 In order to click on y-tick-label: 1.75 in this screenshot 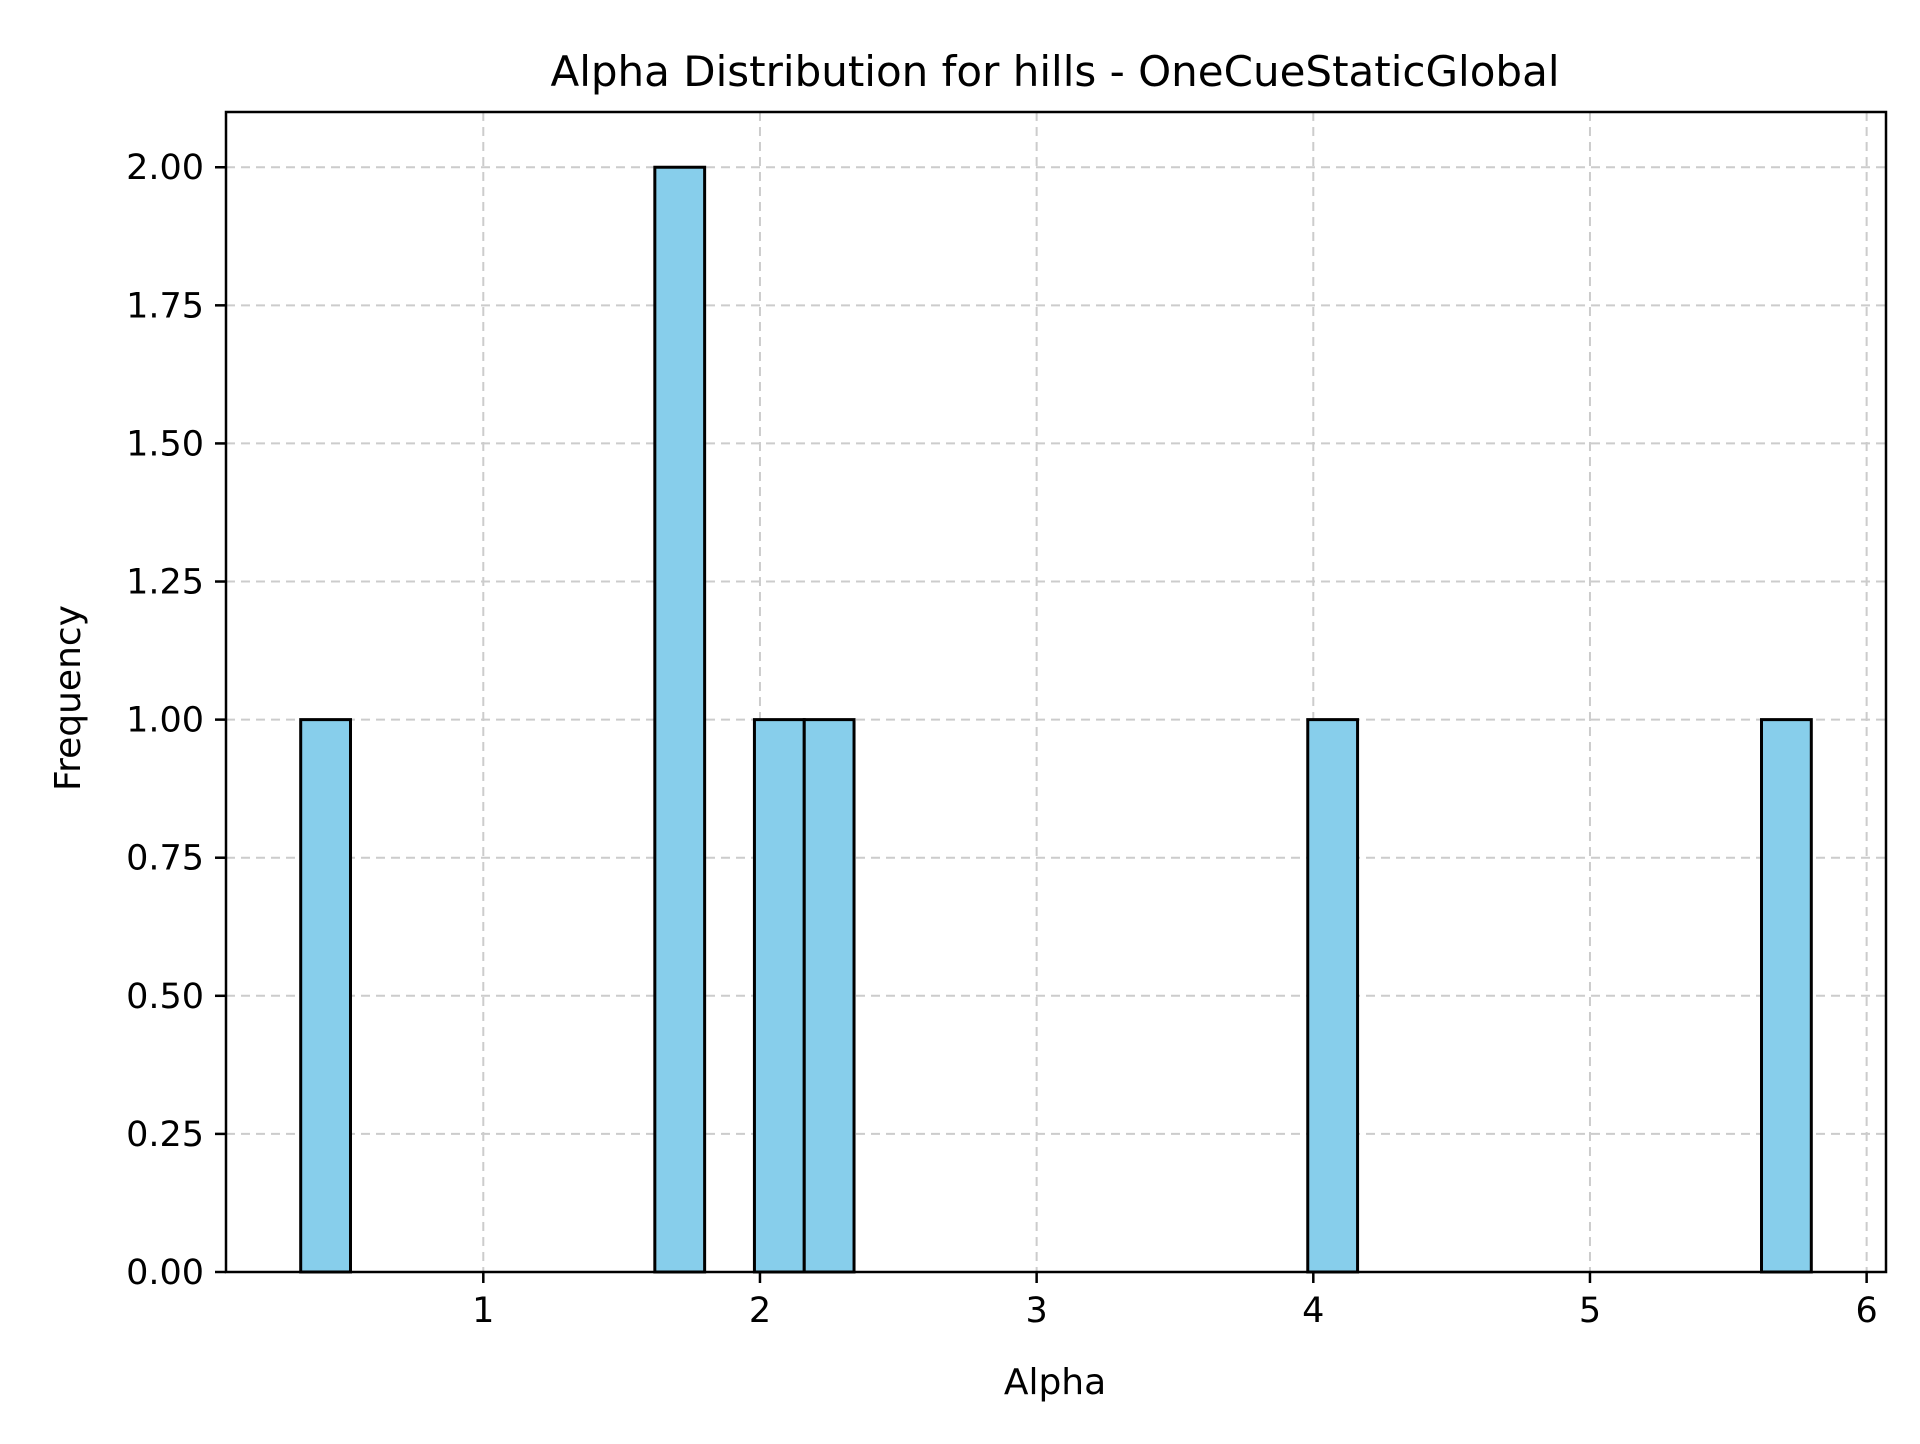, I will do `click(165, 306)`.